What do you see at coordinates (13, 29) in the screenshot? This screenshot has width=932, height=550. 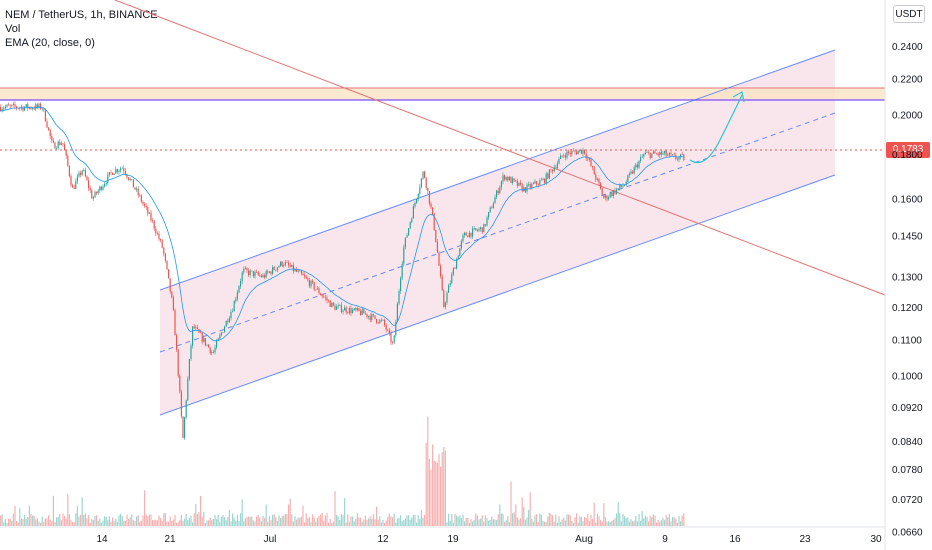 I see `volume-indicator-label: Vol` at bounding box center [13, 29].